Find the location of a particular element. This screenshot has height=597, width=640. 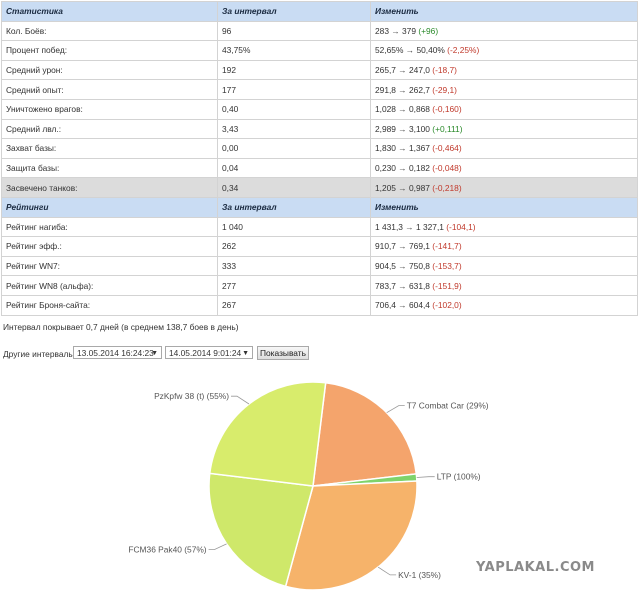

change-to: 379 is located at coordinates (409, 30).